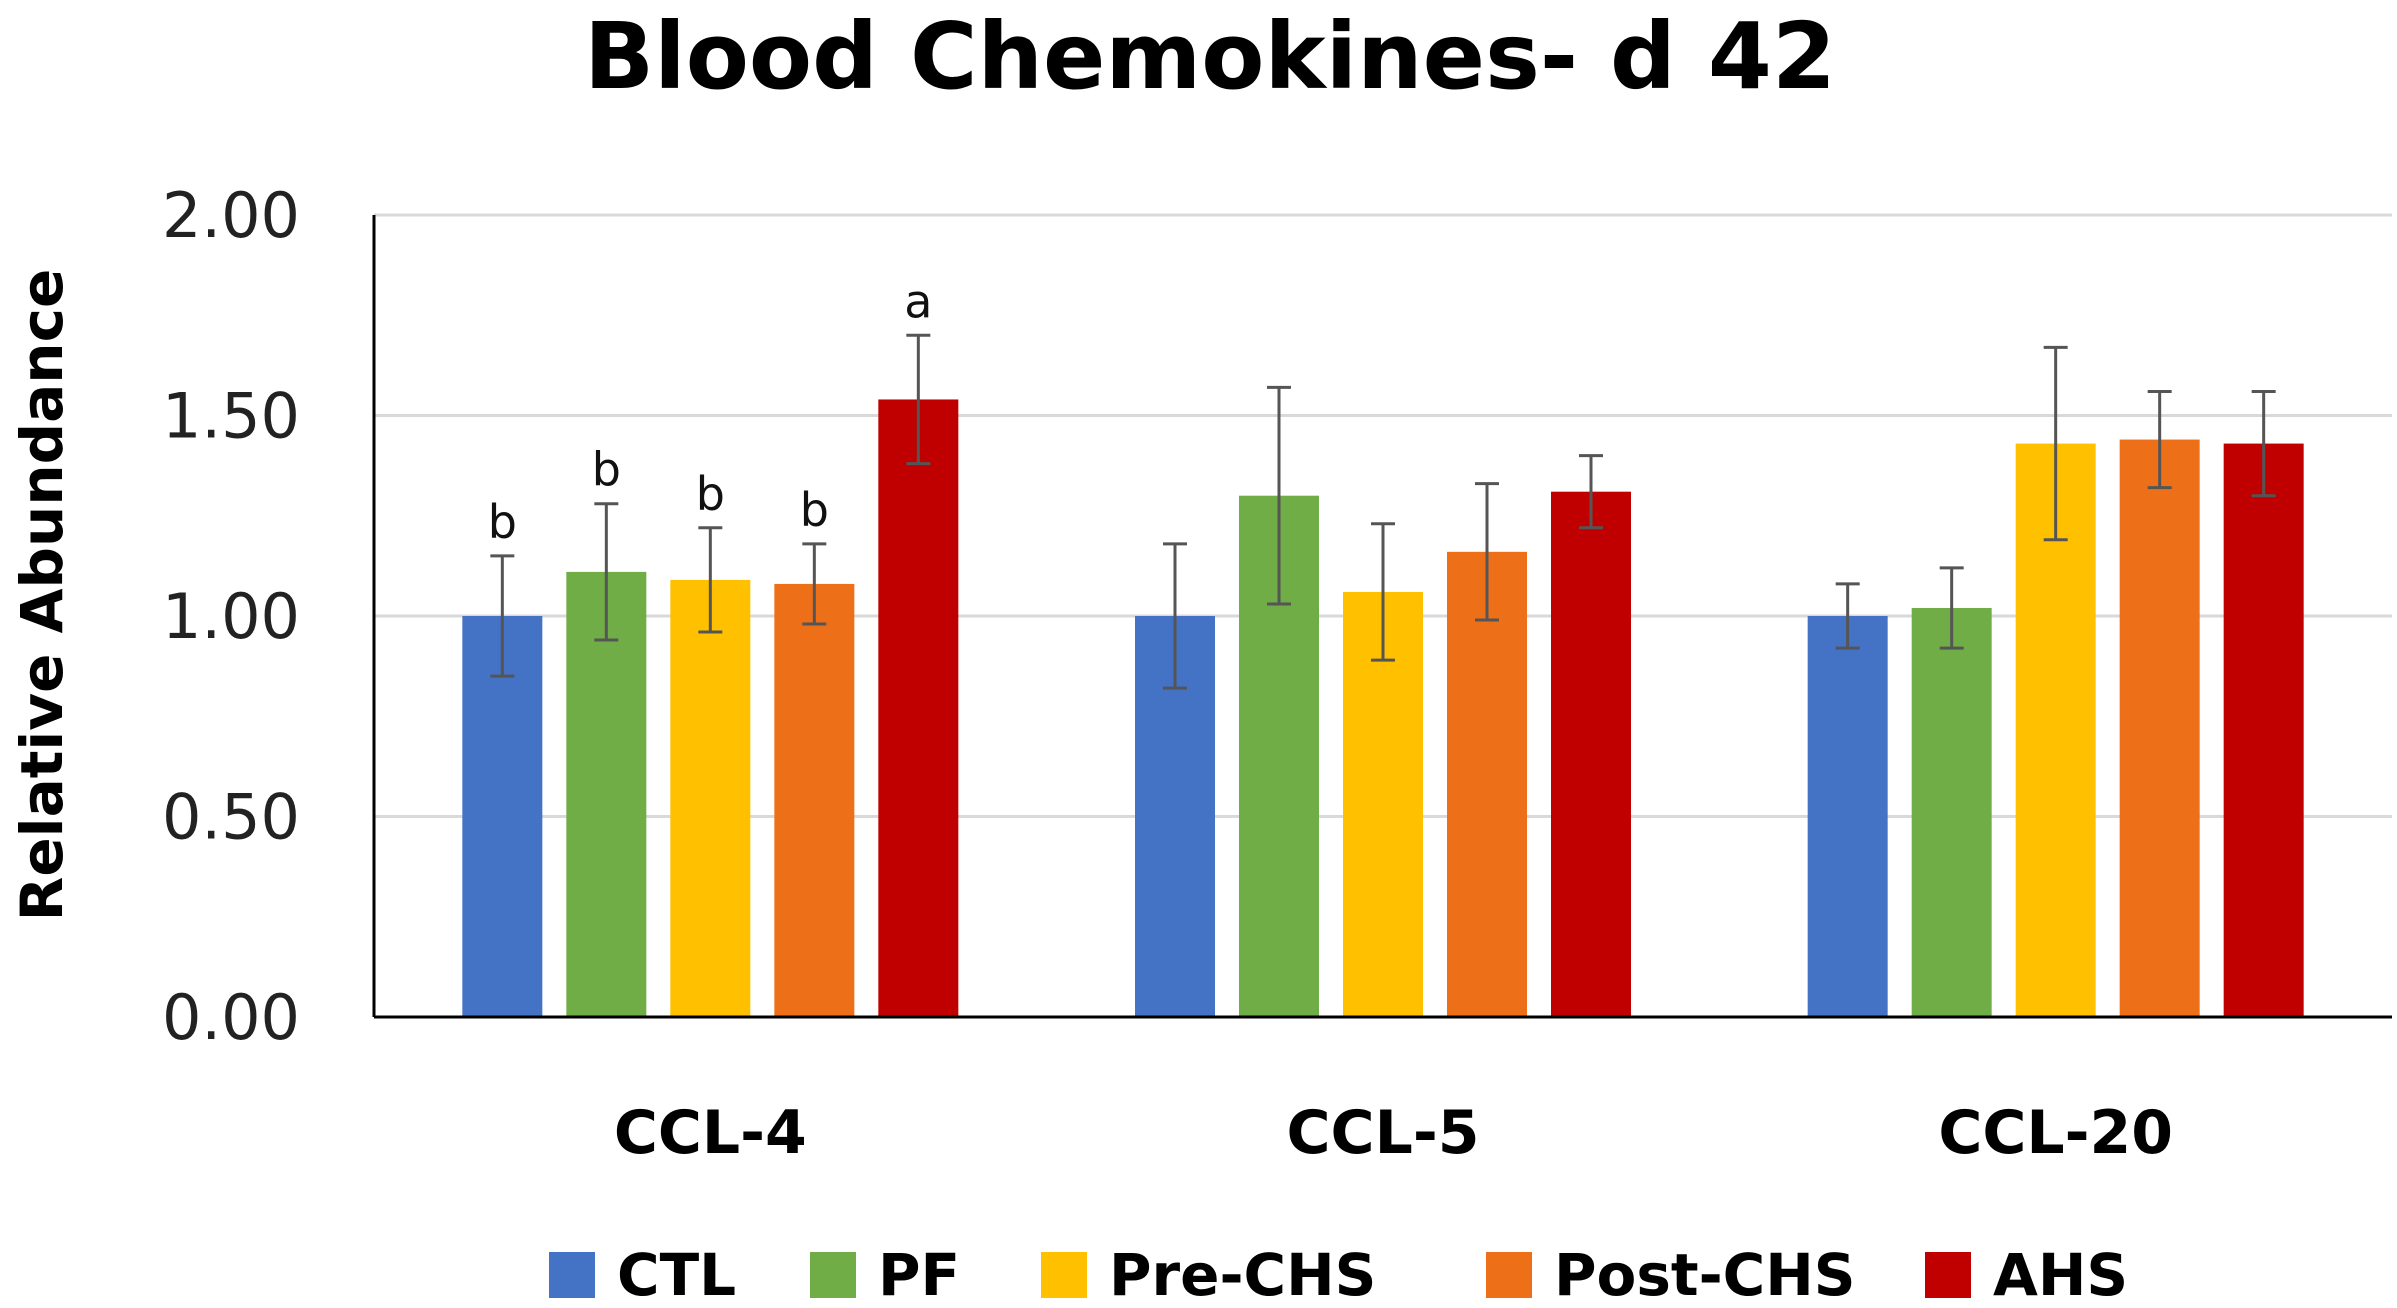  I want to click on x-axis-categories: CCL-4 CCL-5 CCL-20, so click(1393, 1133).